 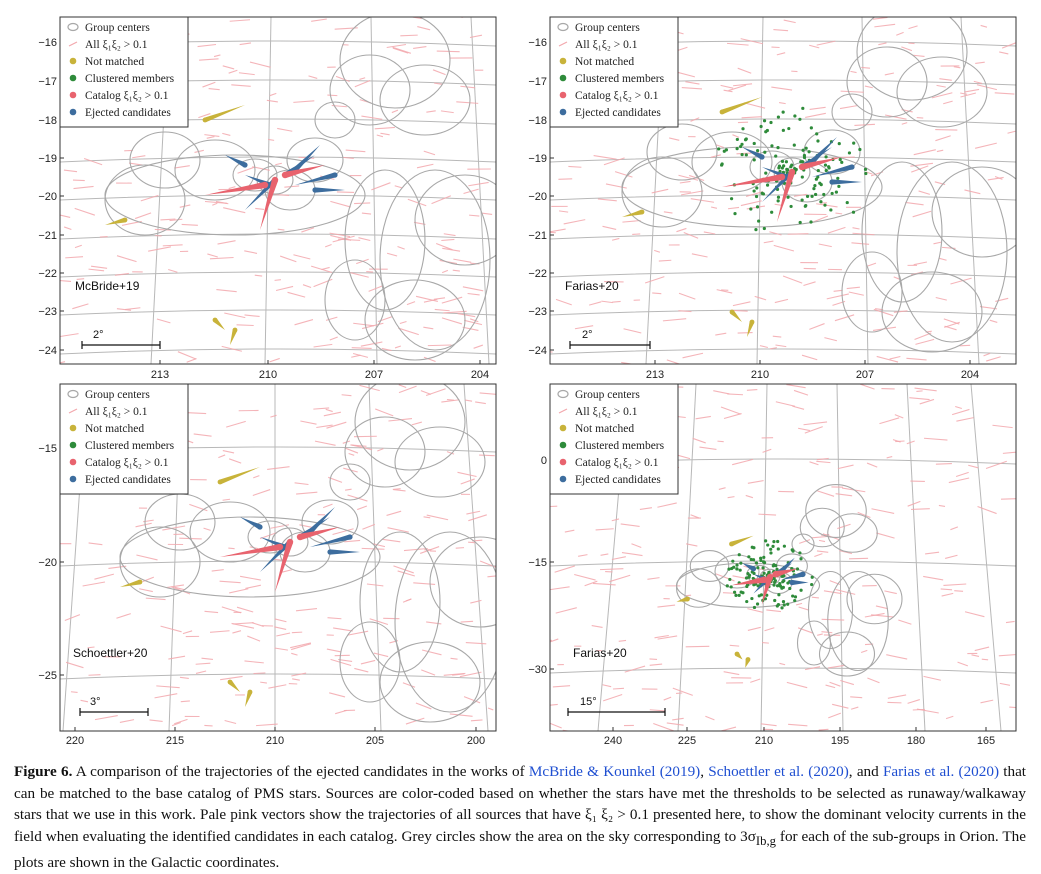 I want to click on y-tick-label: −30, so click(x=537, y=670).